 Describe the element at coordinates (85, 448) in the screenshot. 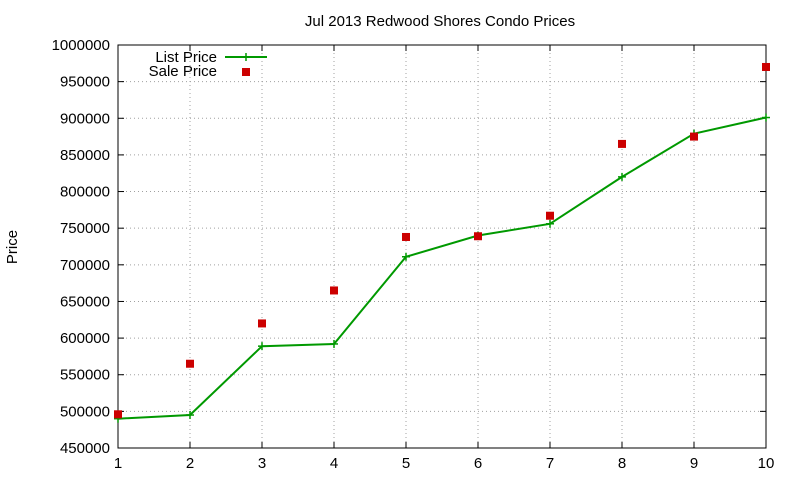

I see `y-tick-label: 450000` at that location.